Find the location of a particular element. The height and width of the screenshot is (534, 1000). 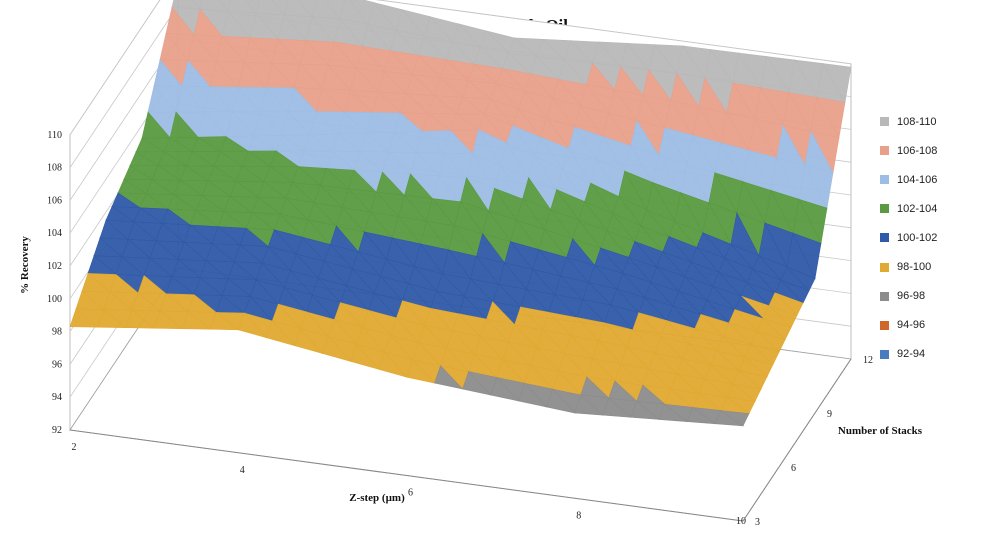

z-tick-label: 104 is located at coordinates (54, 233).